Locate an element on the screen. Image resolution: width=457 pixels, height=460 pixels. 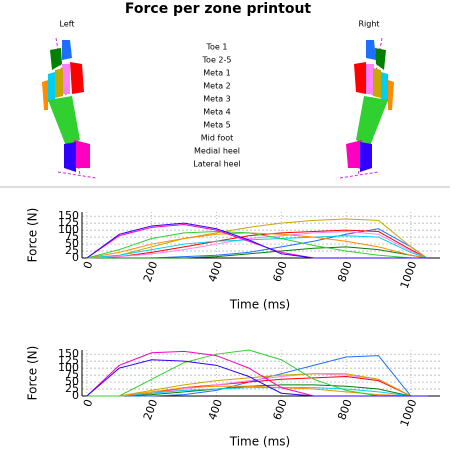
legend-entry: Mid foot is located at coordinates (217, 138).